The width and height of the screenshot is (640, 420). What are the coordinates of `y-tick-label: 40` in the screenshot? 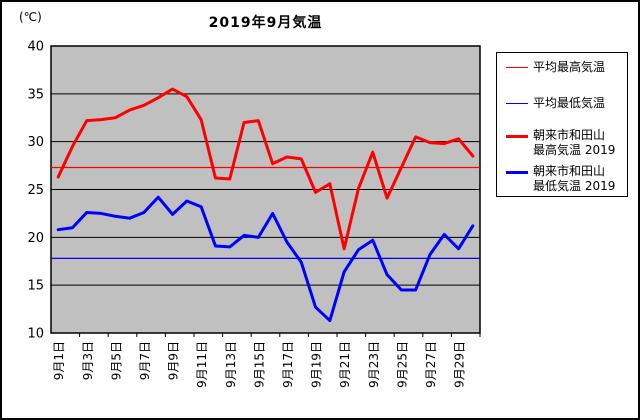 It's located at (35, 47).